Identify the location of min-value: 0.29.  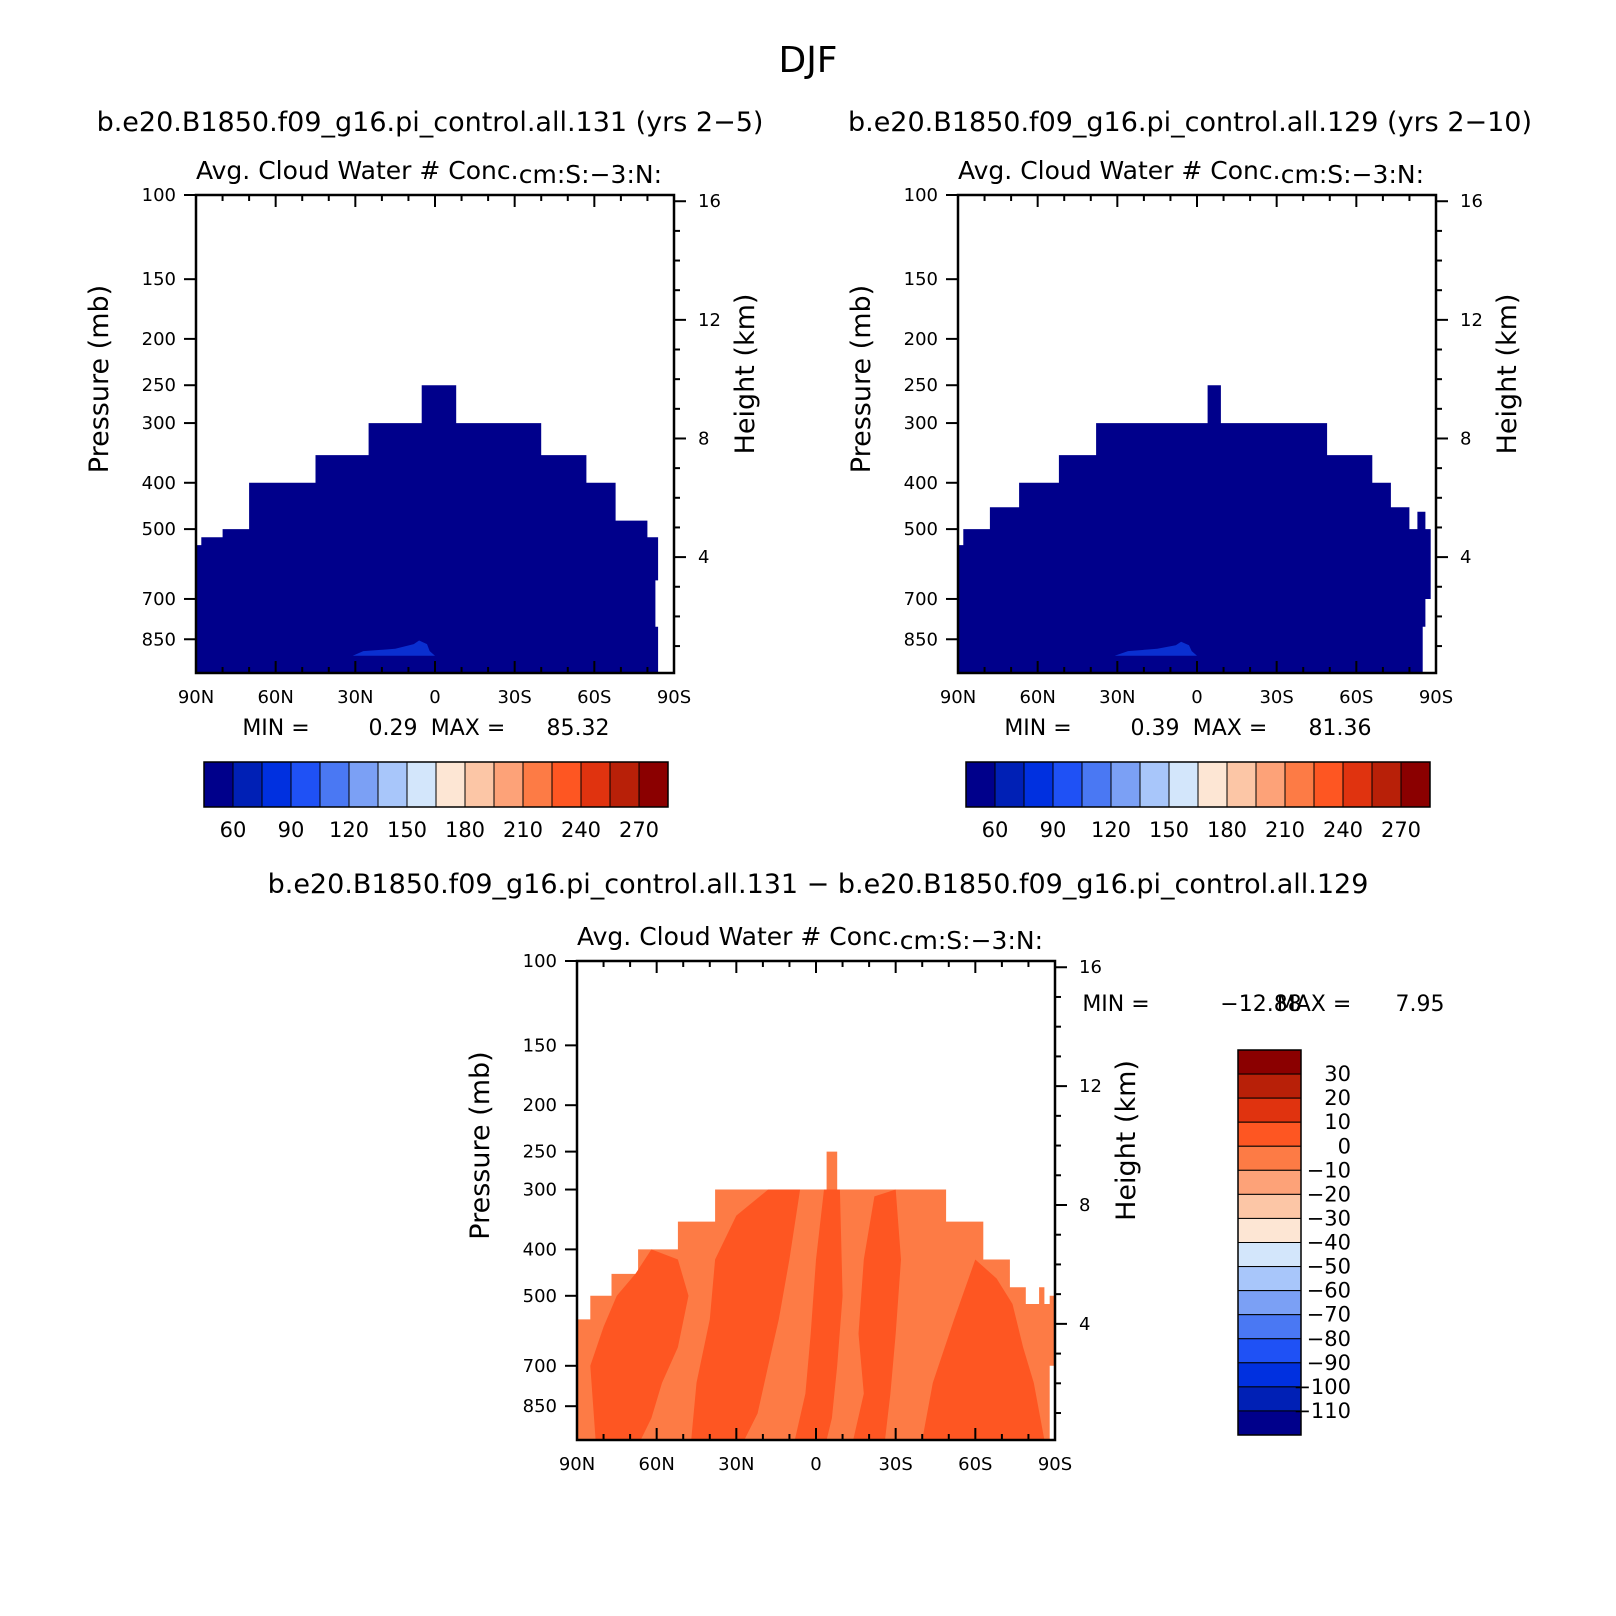
(393, 728).